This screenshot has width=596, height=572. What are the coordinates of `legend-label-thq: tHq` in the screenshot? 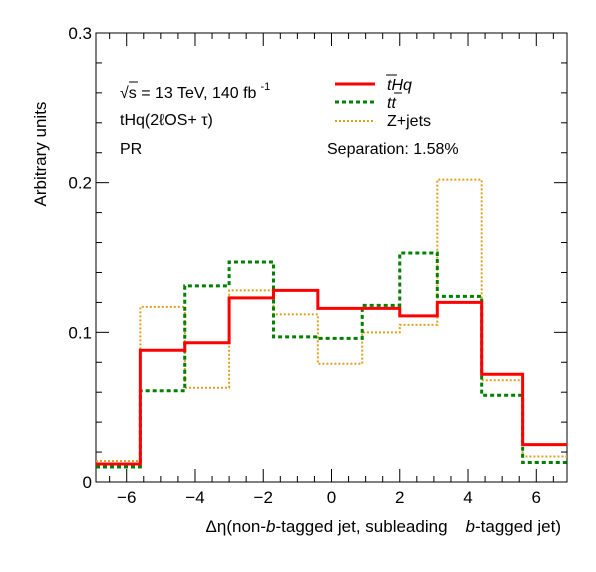 It's located at (399, 85).